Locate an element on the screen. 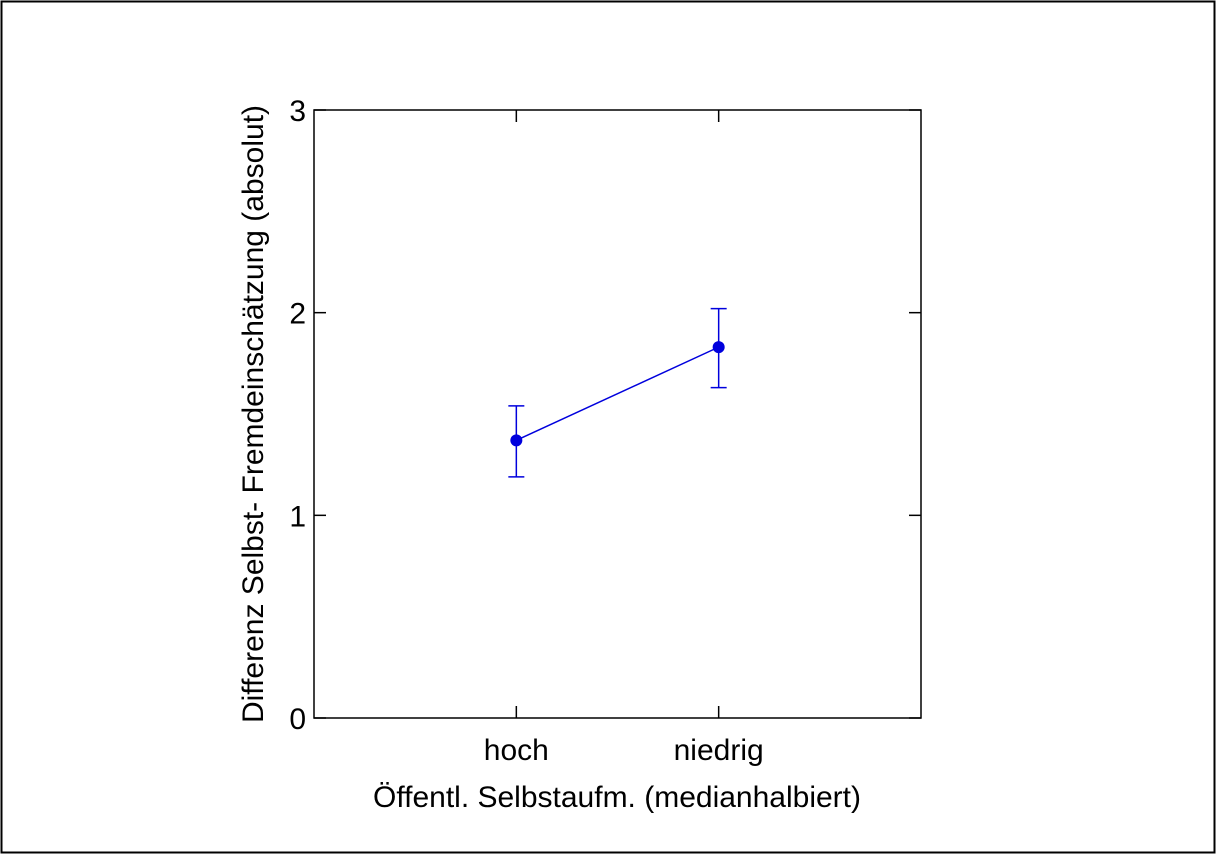  y-tick-label: 1 is located at coordinates (297, 516).